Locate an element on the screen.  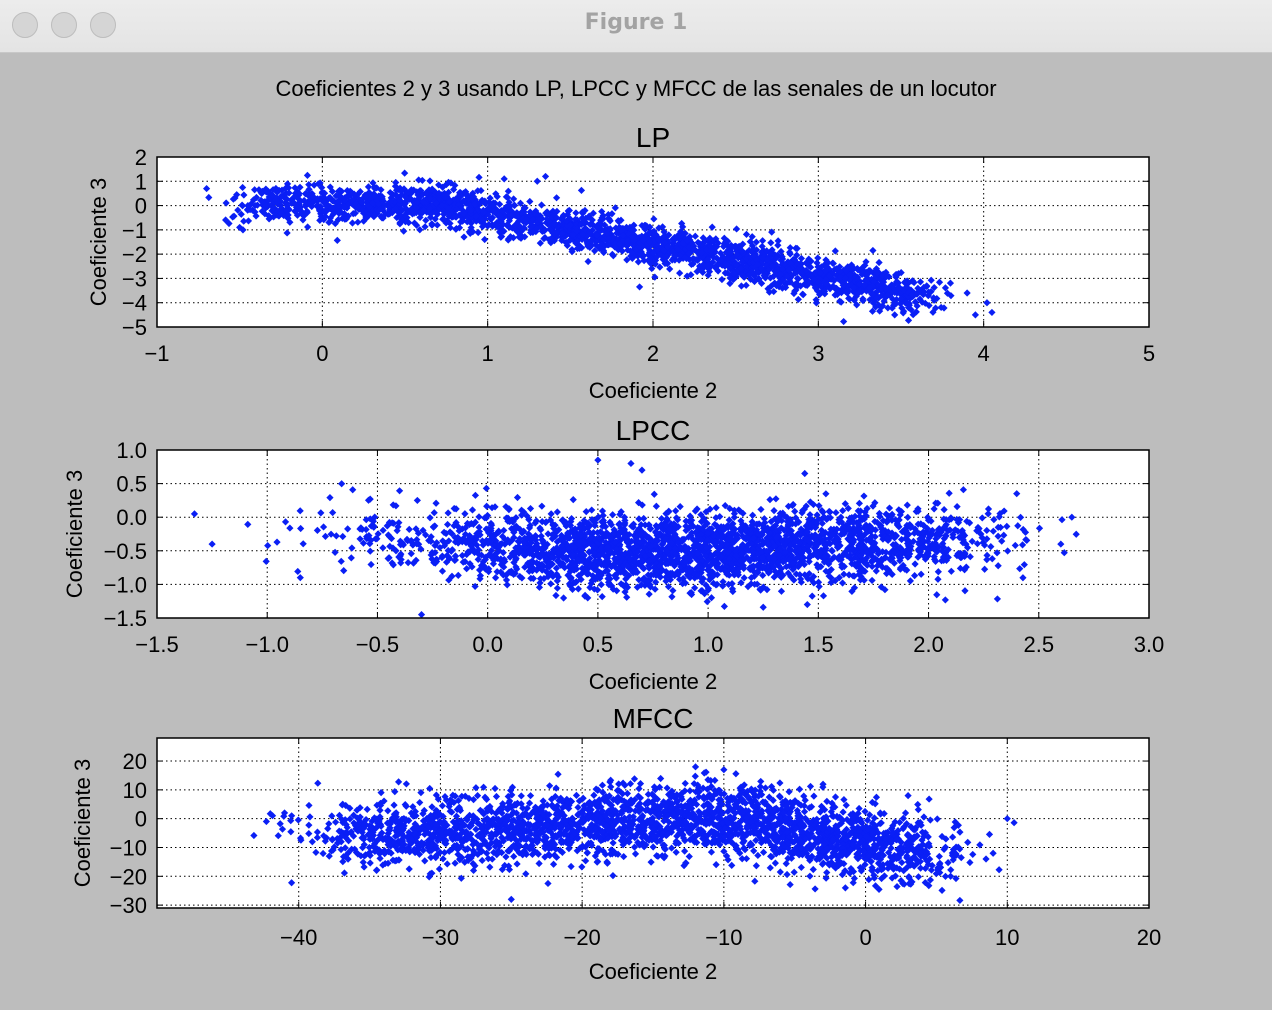
x-tick-label: 1 is located at coordinates (488, 353).